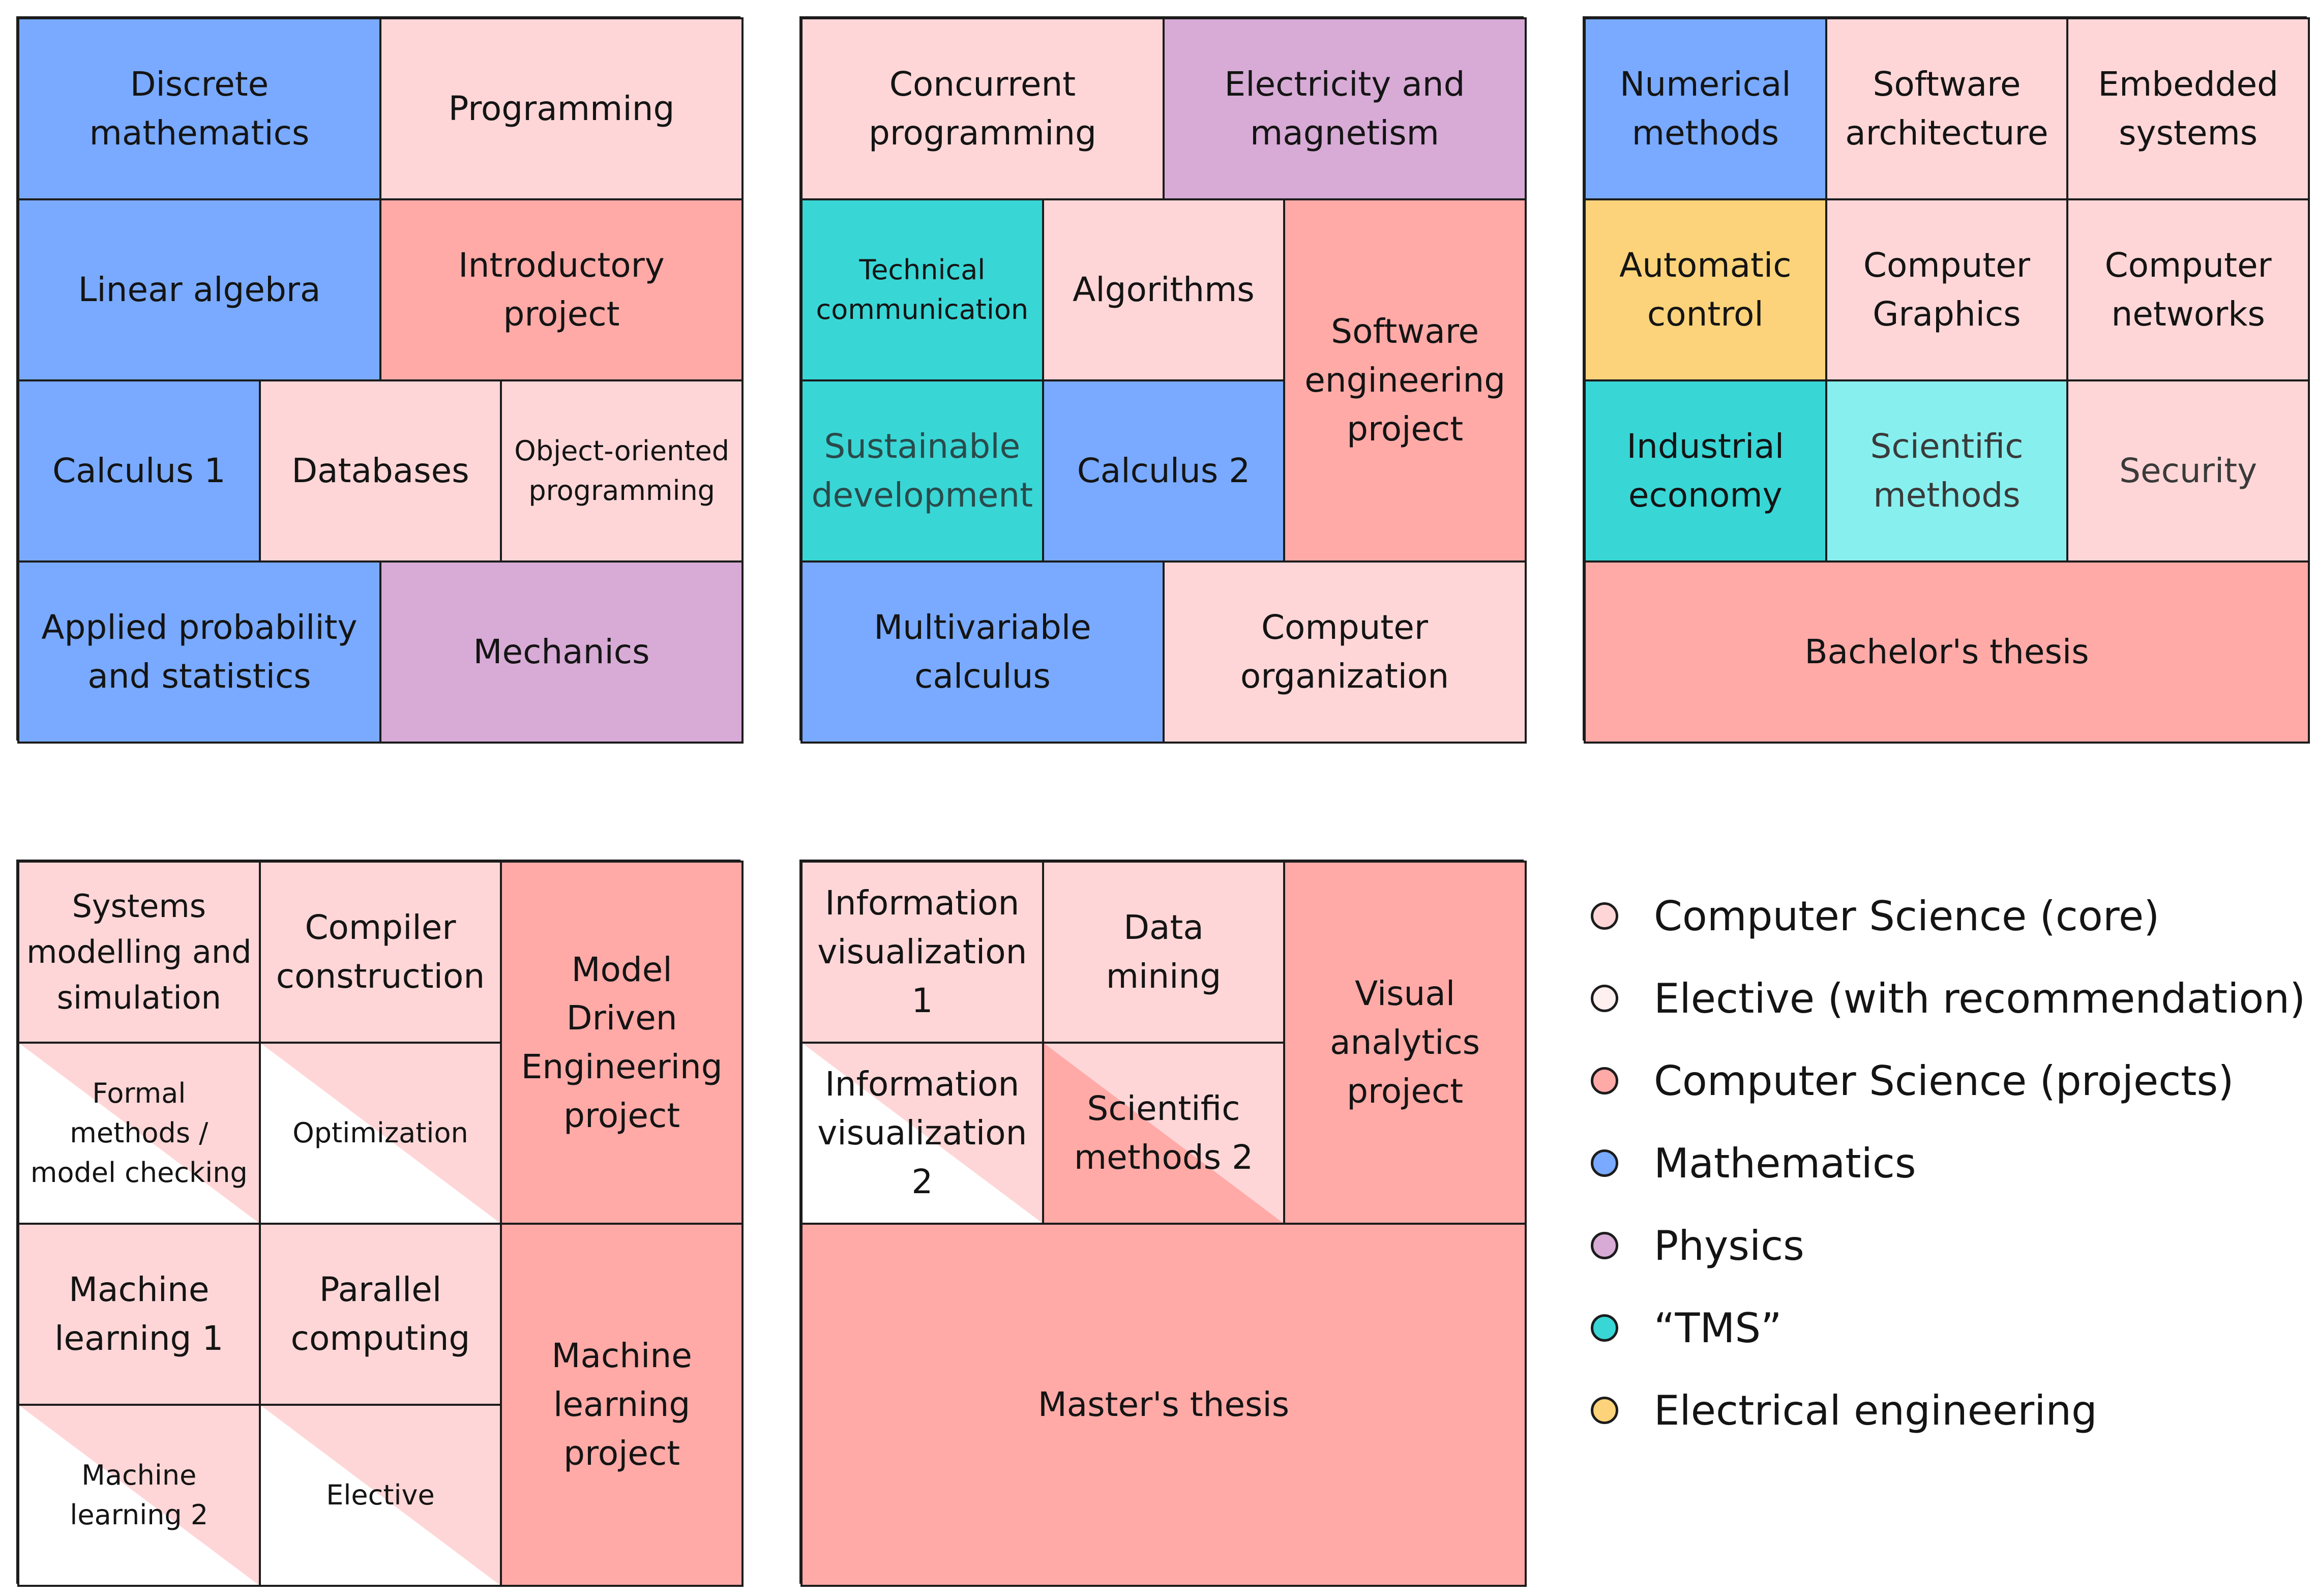 The width and height of the screenshot is (2316, 1596). I want to click on course-label: Databases, so click(380, 471).